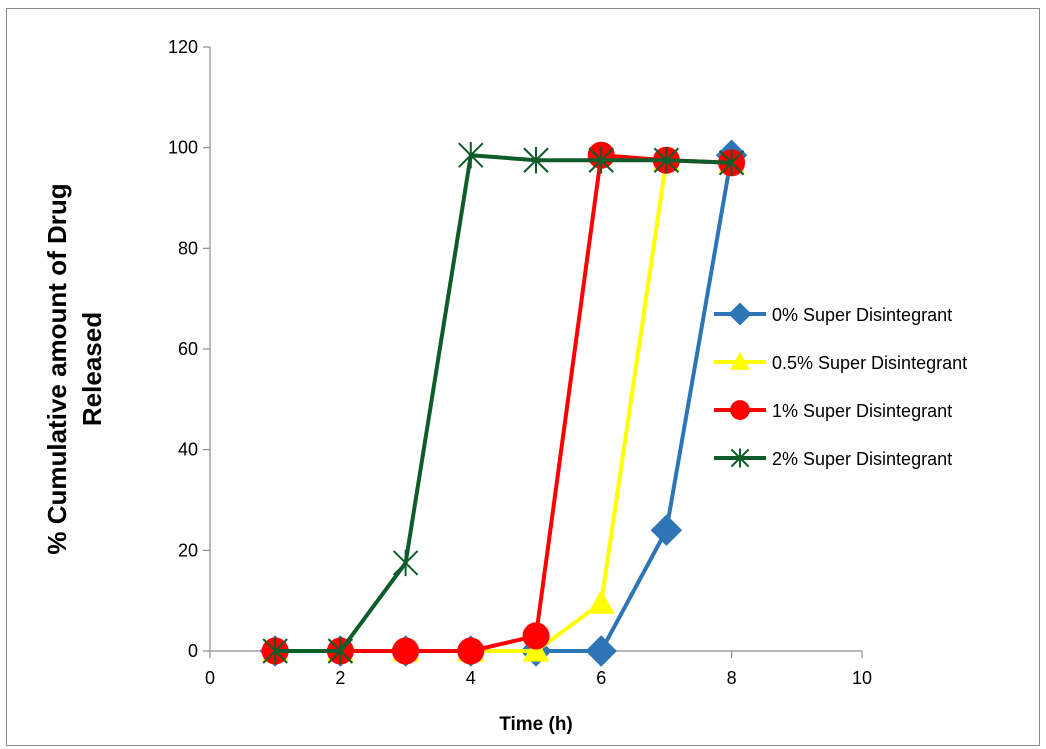 The image size is (1046, 749). Describe the element at coordinates (183, 148) in the screenshot. I see `y-tick-label: 100` at that location.